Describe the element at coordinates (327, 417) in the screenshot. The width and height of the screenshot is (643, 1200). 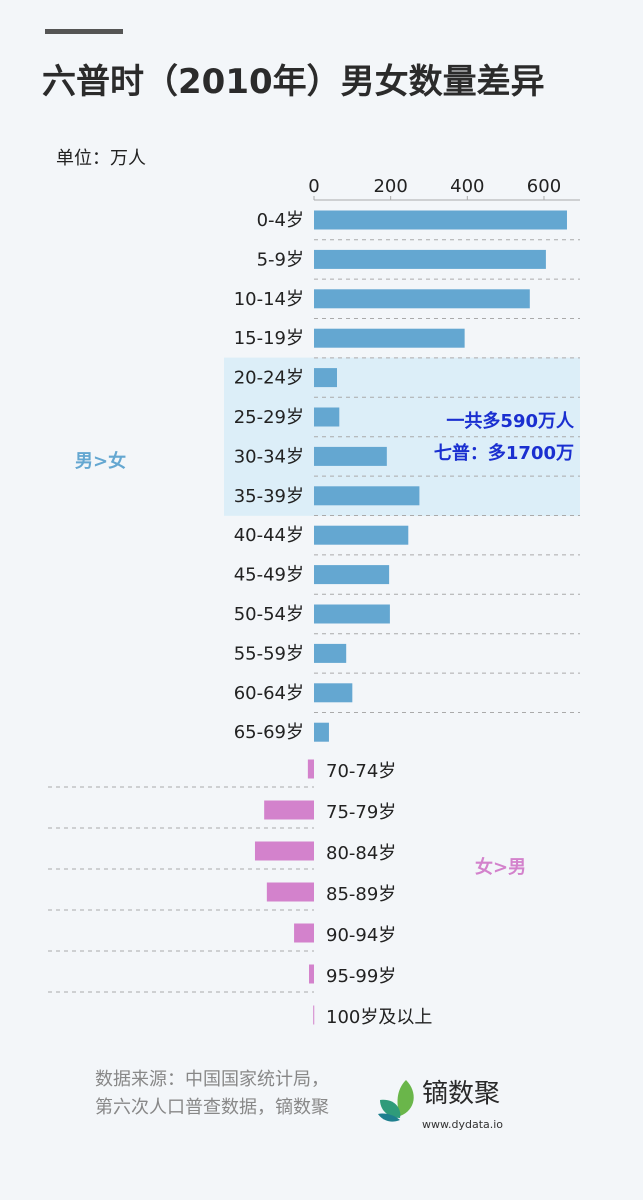
I see `bar-25-29岁` at that location.